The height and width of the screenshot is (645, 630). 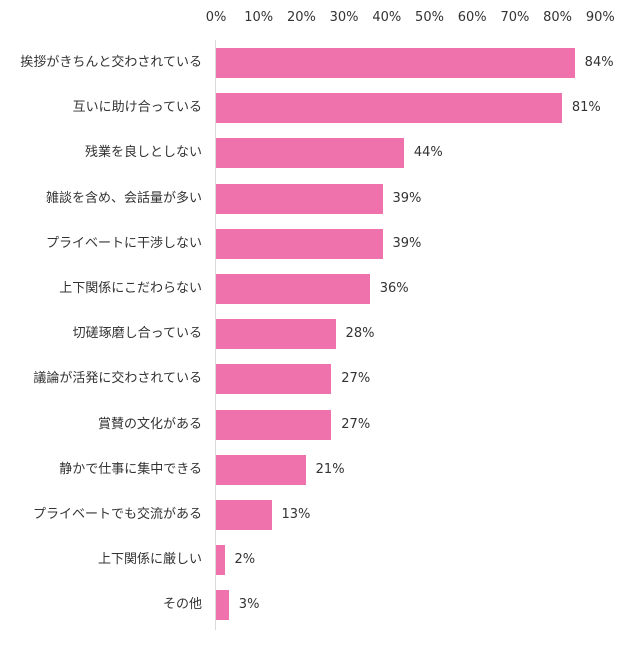 What do you see at coordinates (344, 17) in the screenshot?
I see `x-tick-label: 30%` at bounding box center [344, 17].